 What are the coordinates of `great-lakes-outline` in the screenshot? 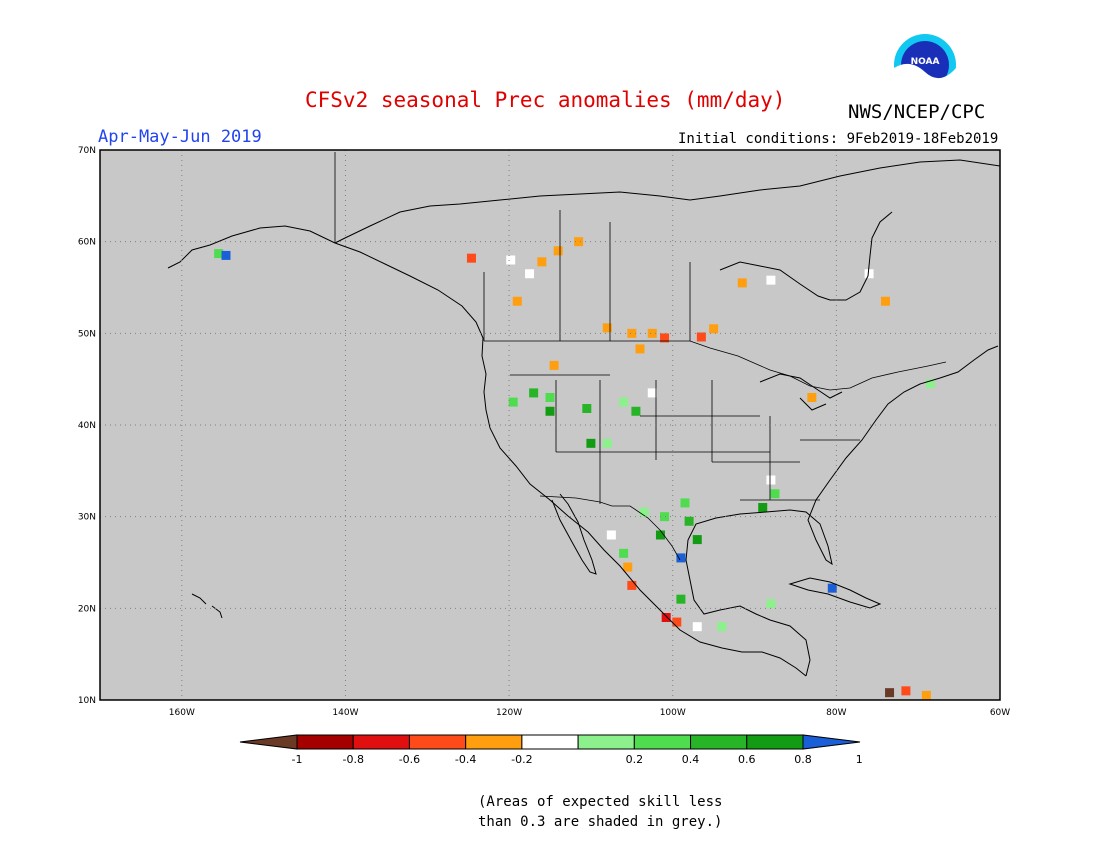 It's located at (801, 392).